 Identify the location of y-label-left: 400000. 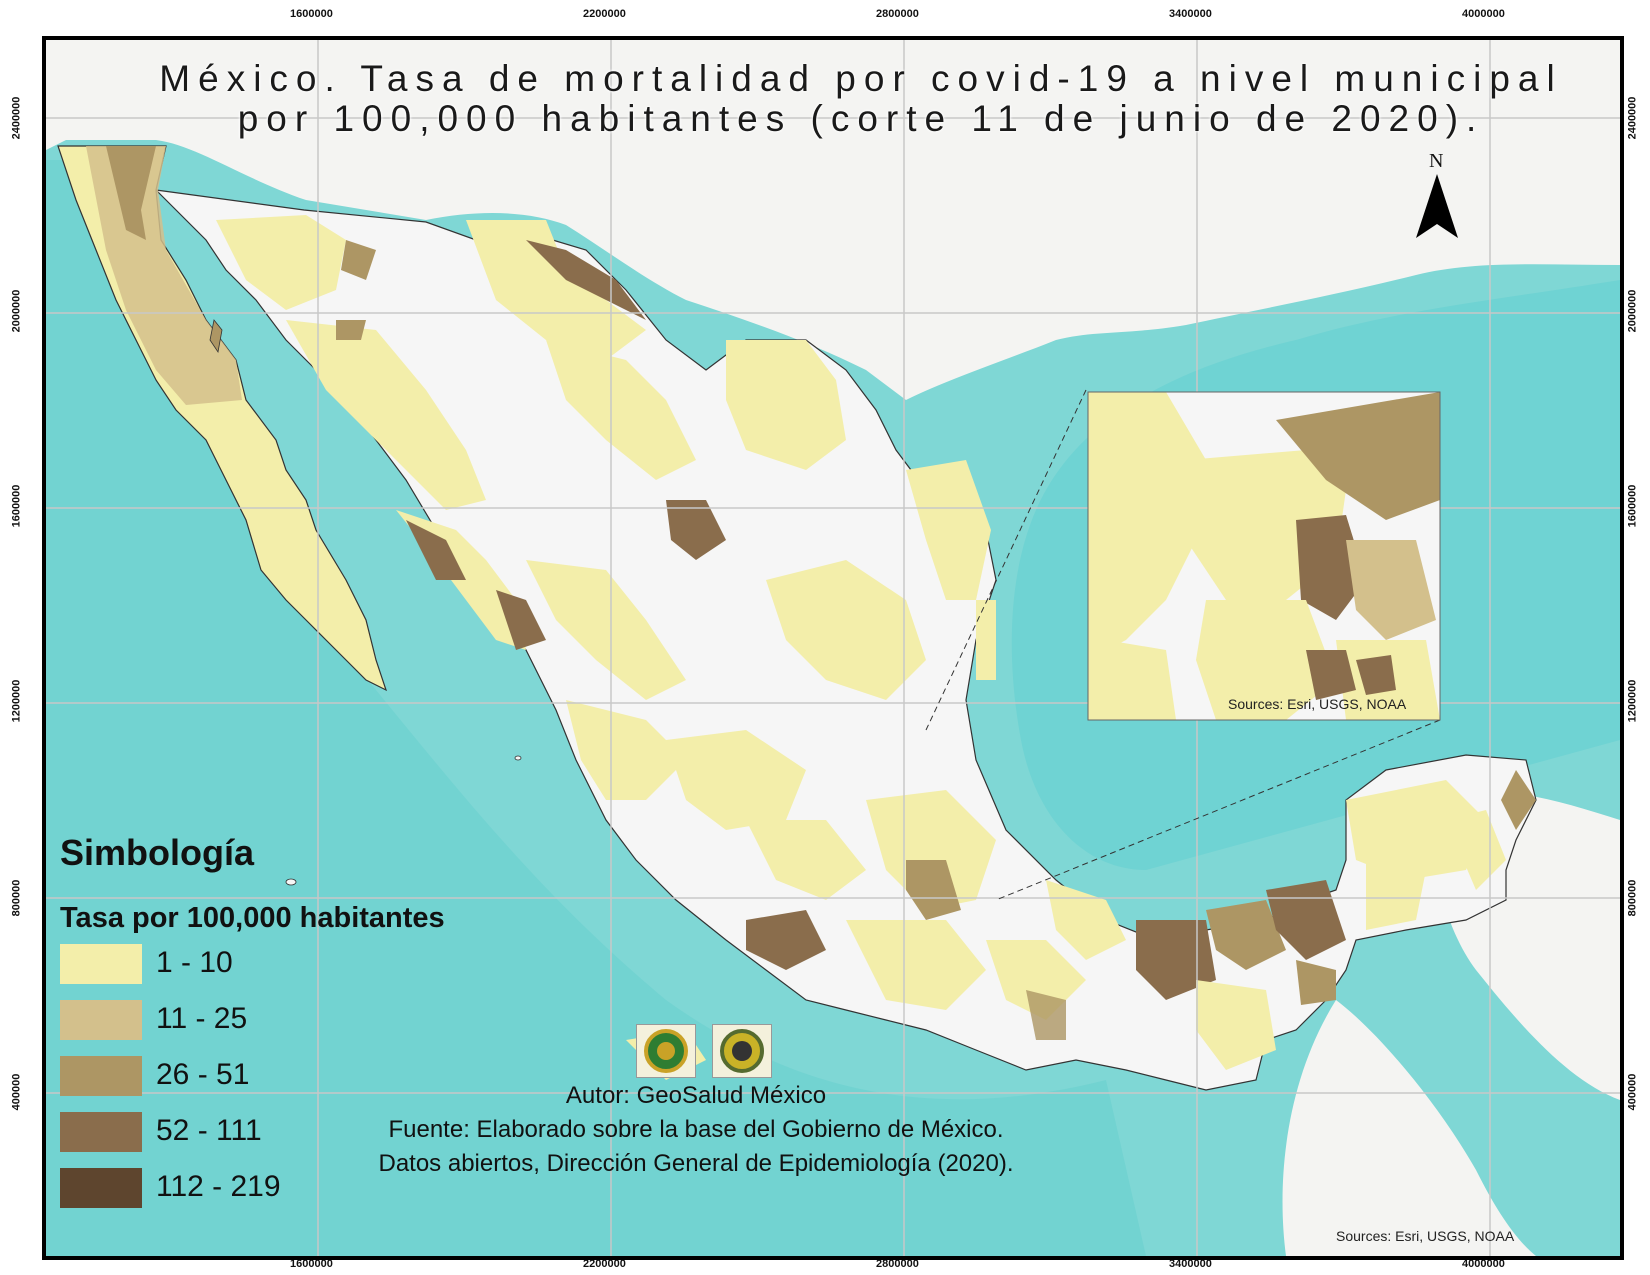
(16, 1092).